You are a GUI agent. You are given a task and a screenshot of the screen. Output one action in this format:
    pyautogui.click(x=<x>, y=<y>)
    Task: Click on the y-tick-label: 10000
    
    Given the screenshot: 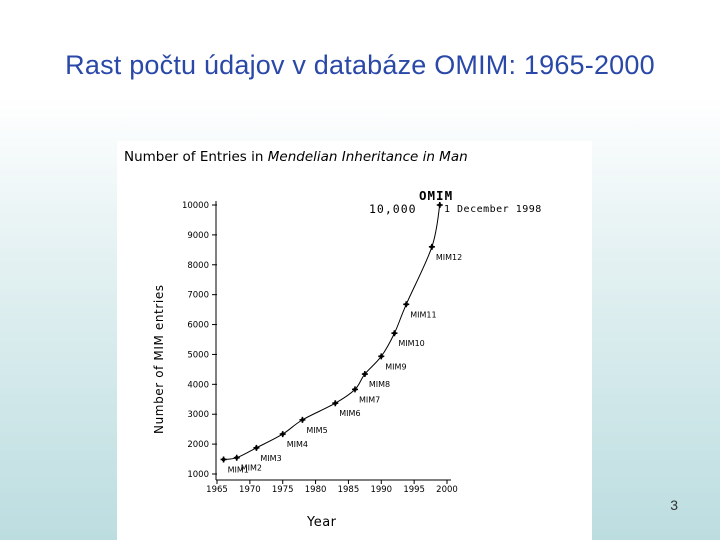 What is the action you would take?
    pyautogui.click(x=195, y=206)
    